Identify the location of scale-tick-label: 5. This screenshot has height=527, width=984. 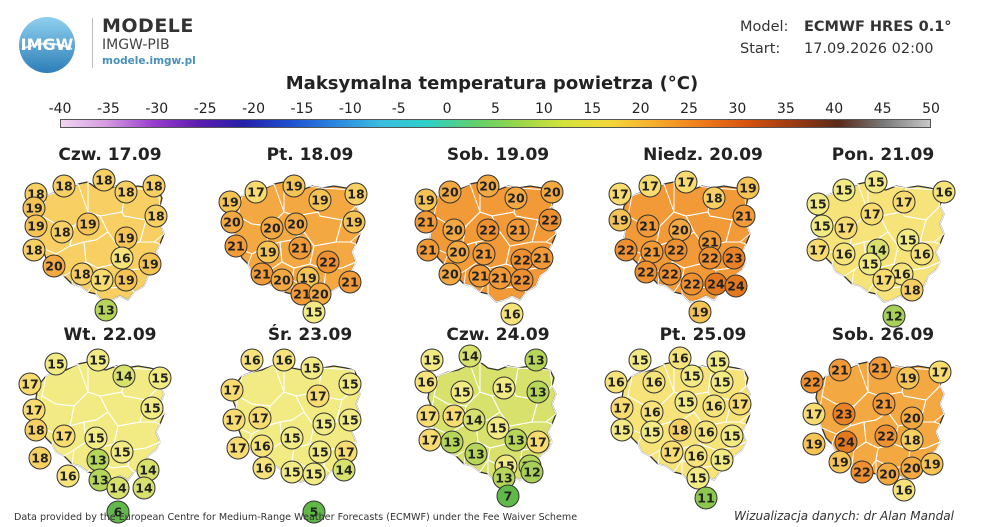
(495, 109).